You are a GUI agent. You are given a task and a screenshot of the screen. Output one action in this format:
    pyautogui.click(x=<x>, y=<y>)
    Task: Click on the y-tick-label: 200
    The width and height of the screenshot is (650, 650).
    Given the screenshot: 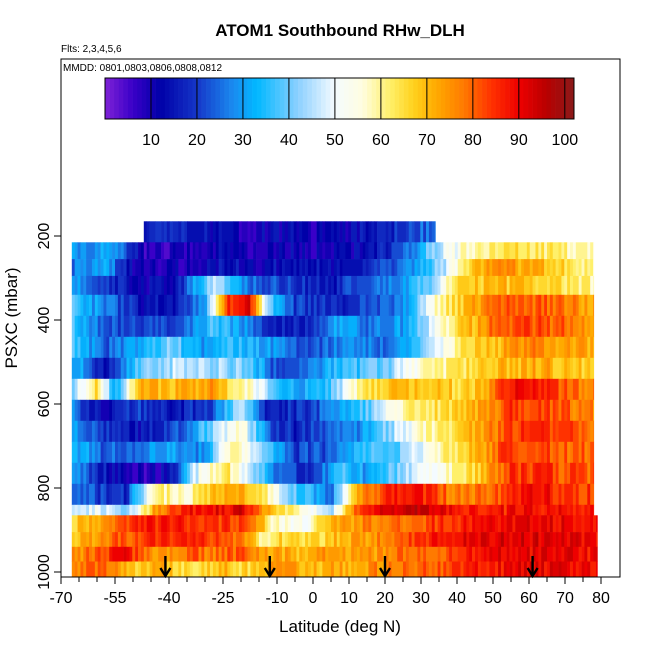 What is the action you would take?
    pyautogui.click(x=44, y=236)
    